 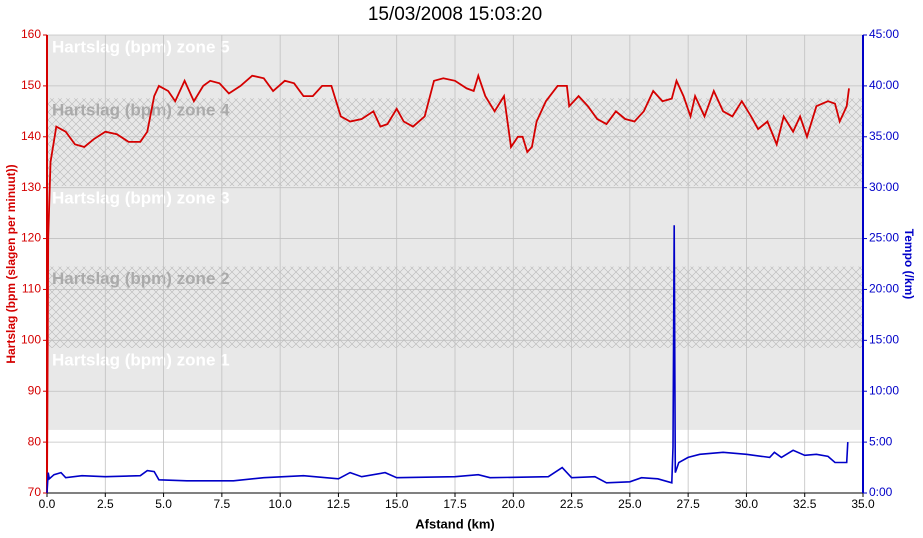 What do you see at coordinates (11, 263) in the screenshot?
I see `y-axis-label: Hartslag (bpm (slagen per minuut))` at bounding box center [11, 263].